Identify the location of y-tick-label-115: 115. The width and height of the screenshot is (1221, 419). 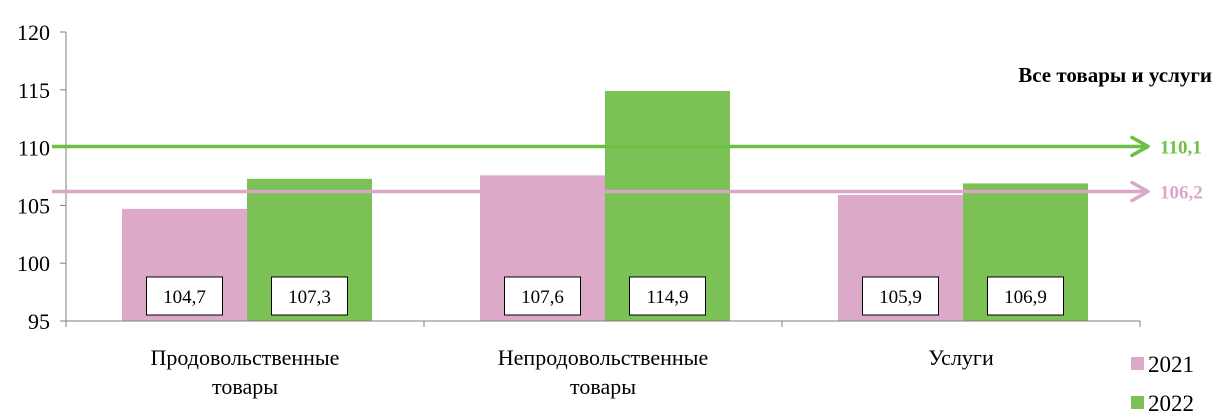
(34, 90).